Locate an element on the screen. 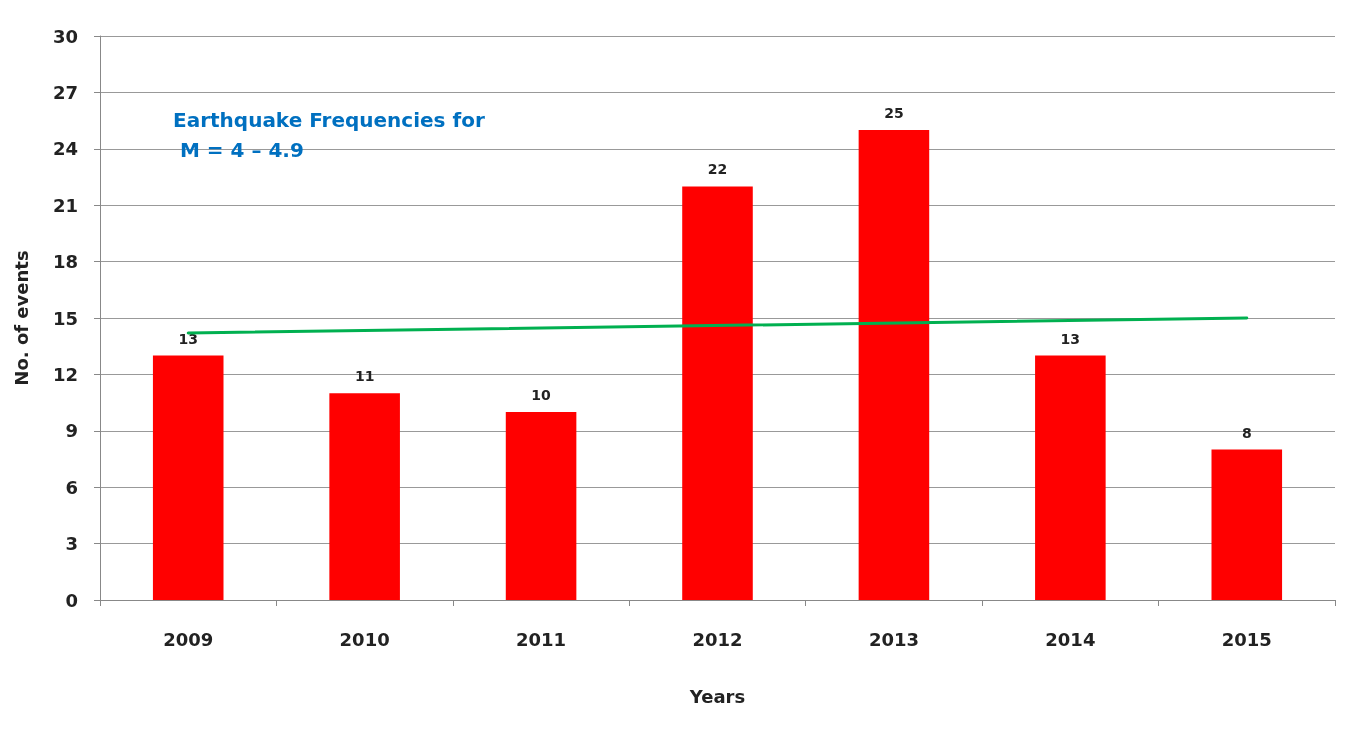  data-label: 11 is located at coordinates (364, 376).